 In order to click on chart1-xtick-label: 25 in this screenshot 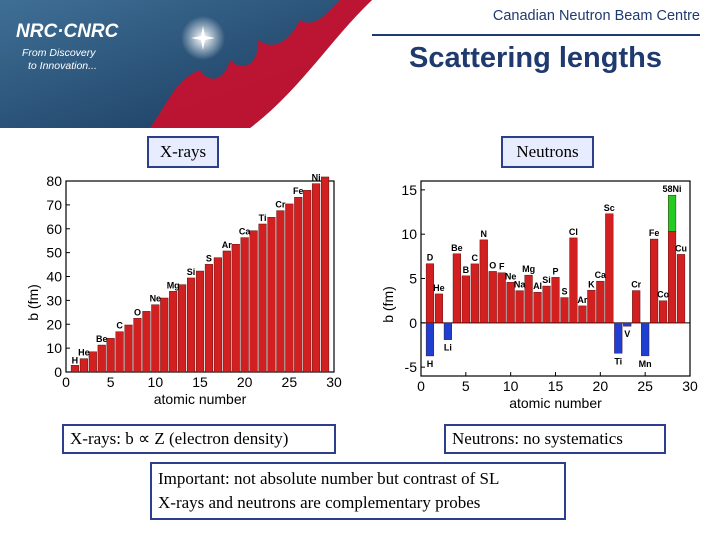, I will do `click(290, 382)`.